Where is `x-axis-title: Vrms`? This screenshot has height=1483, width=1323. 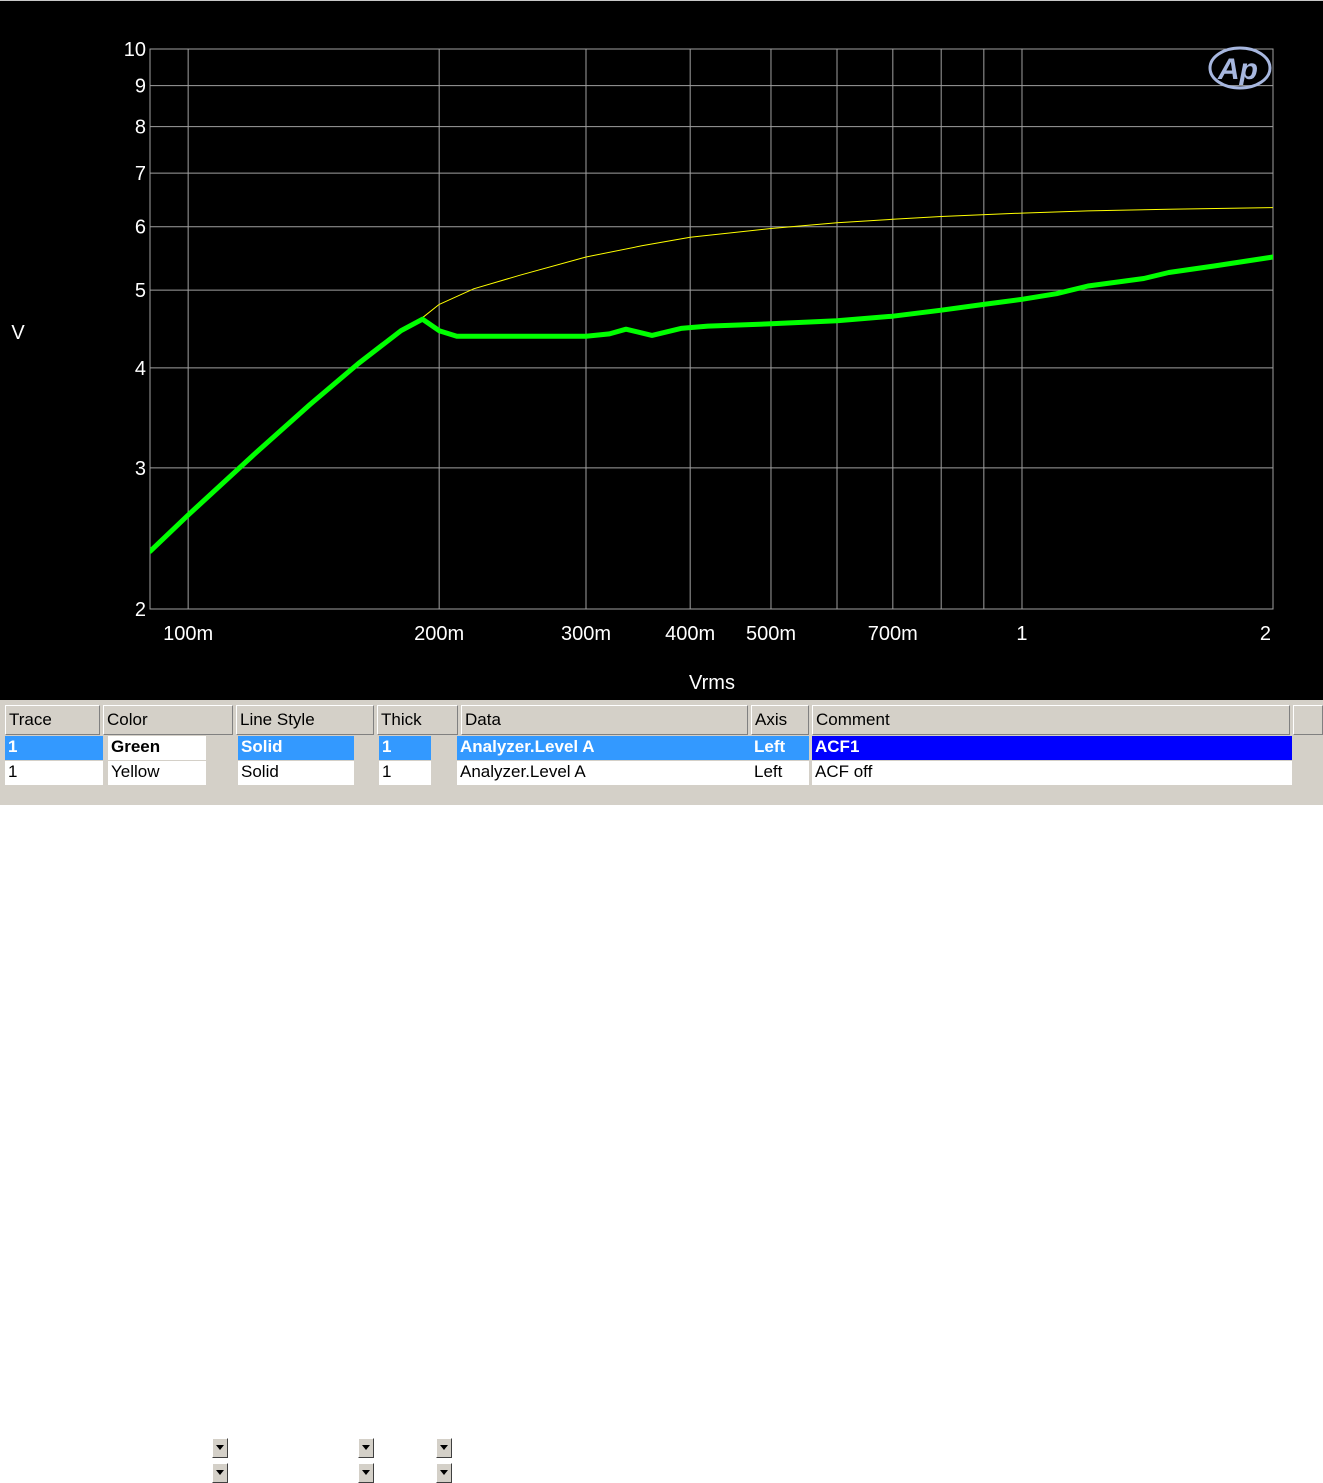
x-axis-title: Vrms is located at coordinates (712, 683).